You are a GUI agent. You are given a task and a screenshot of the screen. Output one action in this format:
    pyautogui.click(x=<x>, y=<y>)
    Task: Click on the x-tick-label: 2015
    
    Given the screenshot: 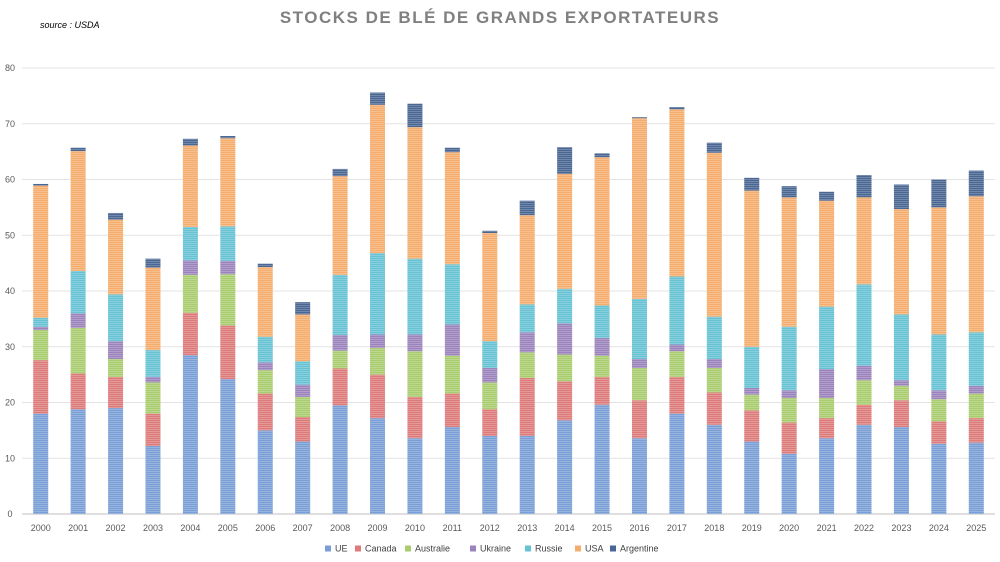 What is the action you would take?
    pyautogui.click(x=602, y=528)
    